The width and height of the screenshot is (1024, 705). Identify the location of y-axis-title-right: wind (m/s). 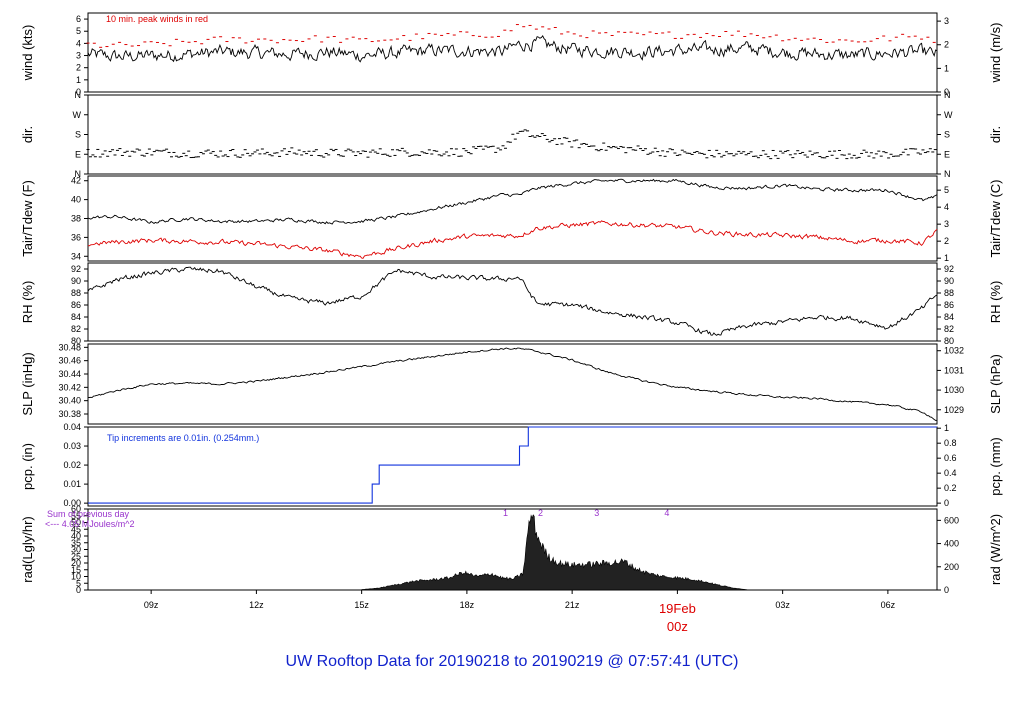
(995, 53).